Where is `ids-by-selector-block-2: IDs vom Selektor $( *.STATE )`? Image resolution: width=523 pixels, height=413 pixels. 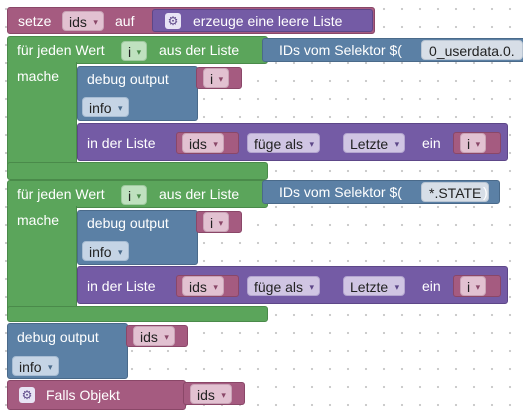
ids-by-selector-block-2: IDs vom Selektor $( *.STATE ) is located at coordinates (381, 192).